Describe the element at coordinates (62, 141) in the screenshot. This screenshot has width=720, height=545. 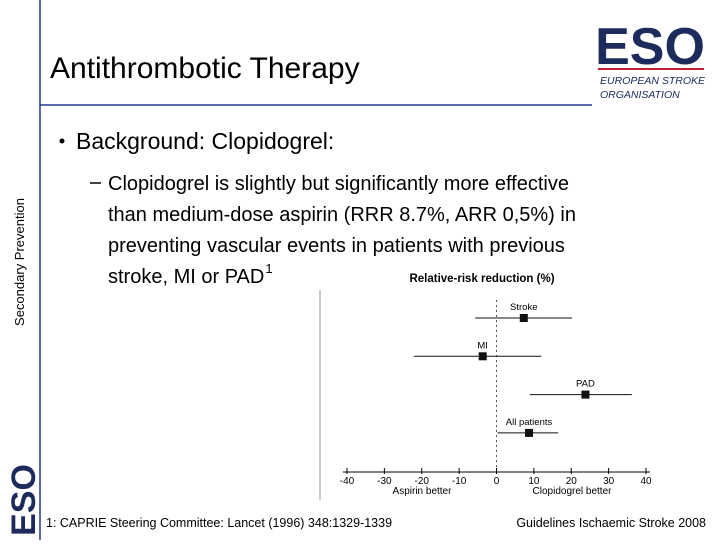
I see `bullet-marker` at that location.